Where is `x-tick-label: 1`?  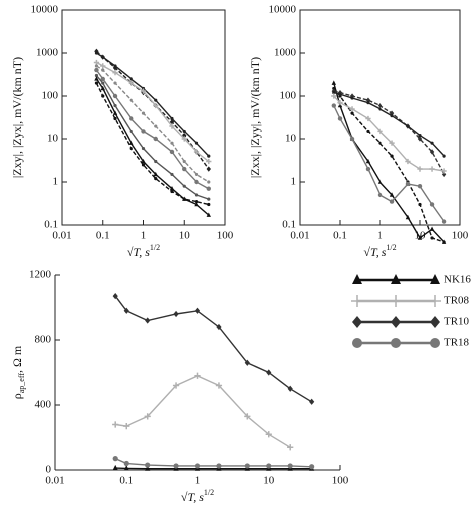 x-tick-label: 1 is located at coordinates (198, 481).